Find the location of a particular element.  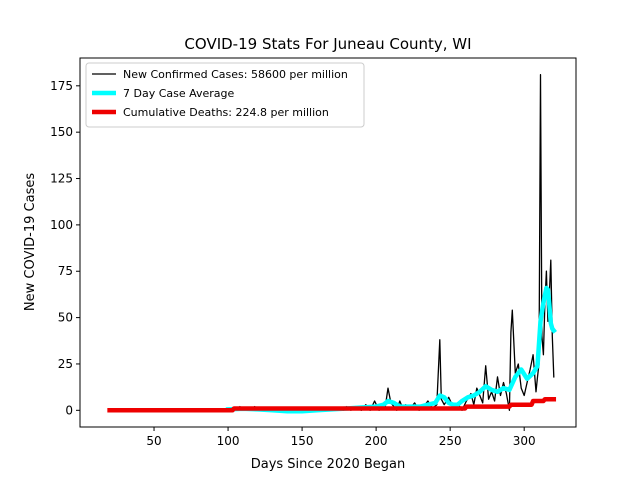

x-tick-label: 50 is located at coordinates (153, 441).